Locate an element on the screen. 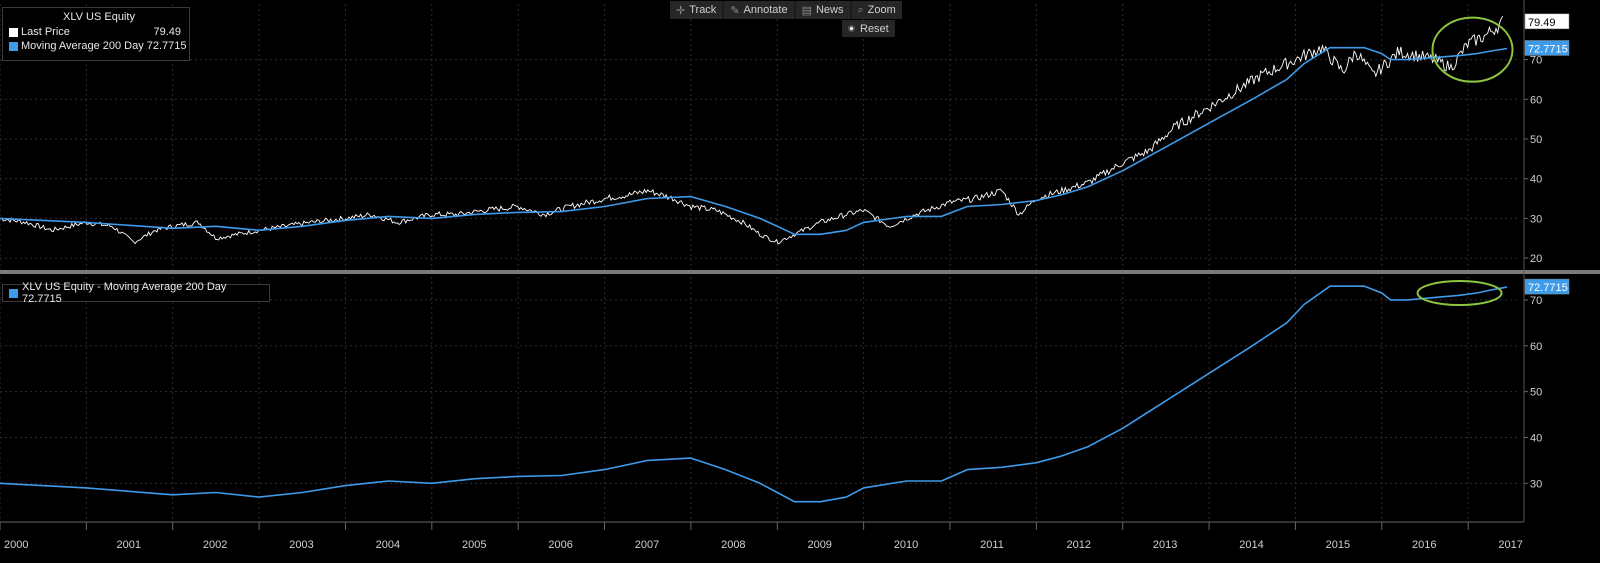  crosshair-icon: ✛ is located at coordinates (681, 10).